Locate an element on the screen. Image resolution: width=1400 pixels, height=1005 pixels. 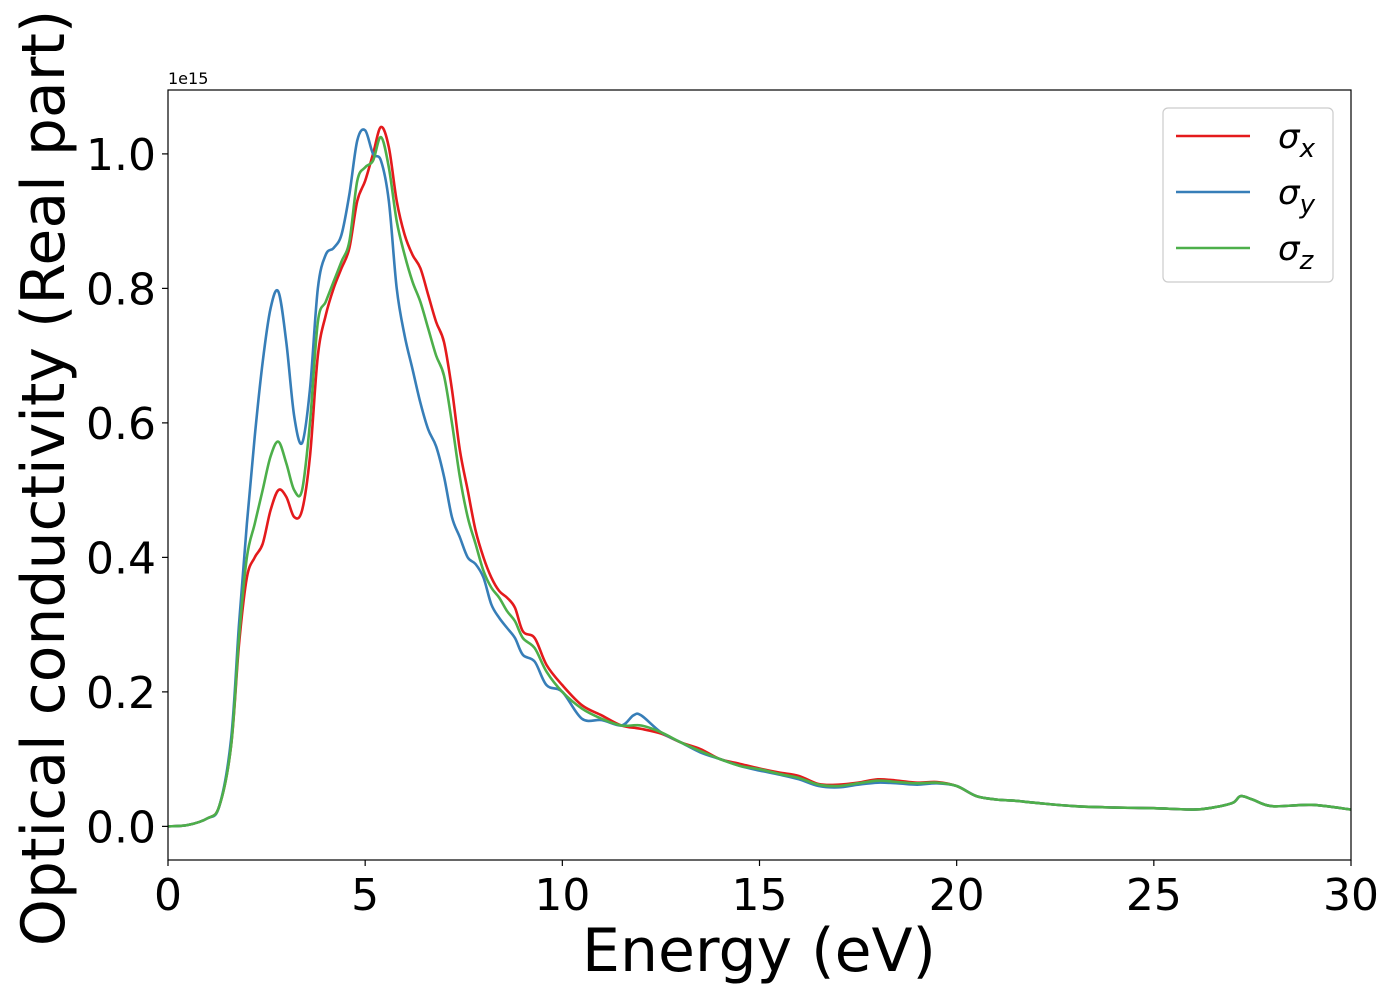
legend-box is located at coordinates (1248, 195).